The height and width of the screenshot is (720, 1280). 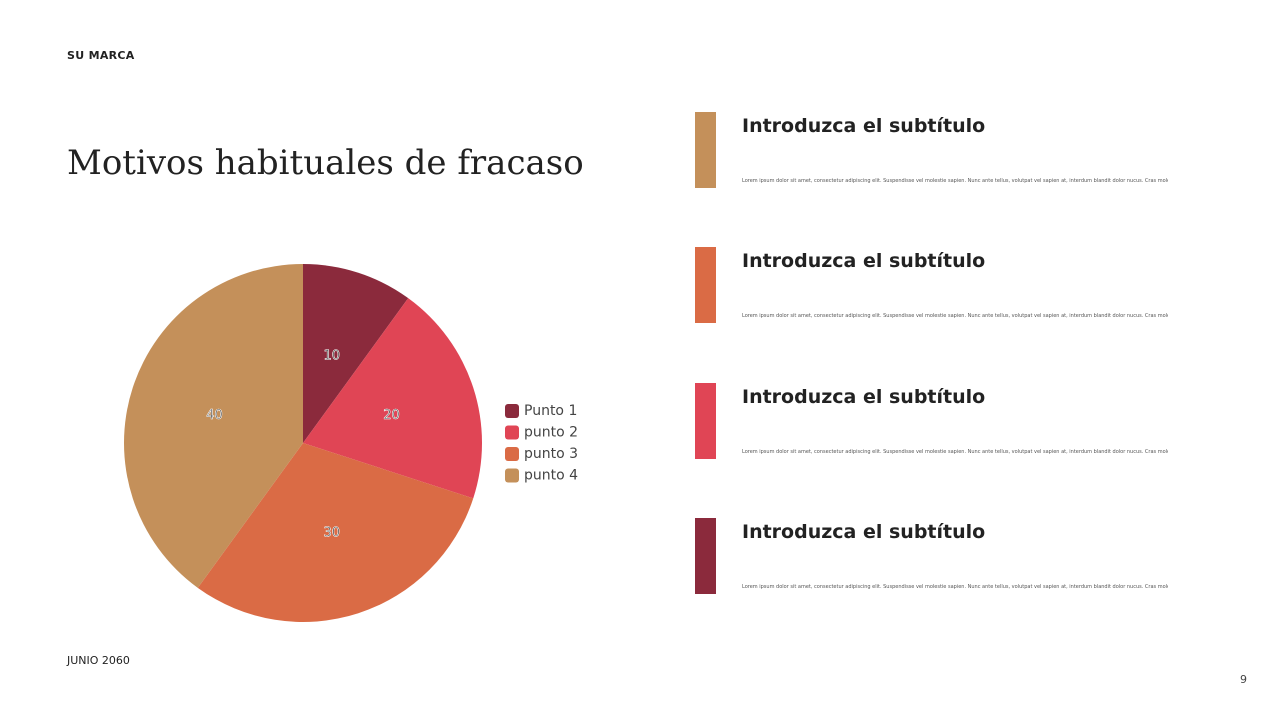 What do you see at coordinates (551, 476) in the screenshot?
I see `legend-label: punto 4` at bounding box center [551, 476].